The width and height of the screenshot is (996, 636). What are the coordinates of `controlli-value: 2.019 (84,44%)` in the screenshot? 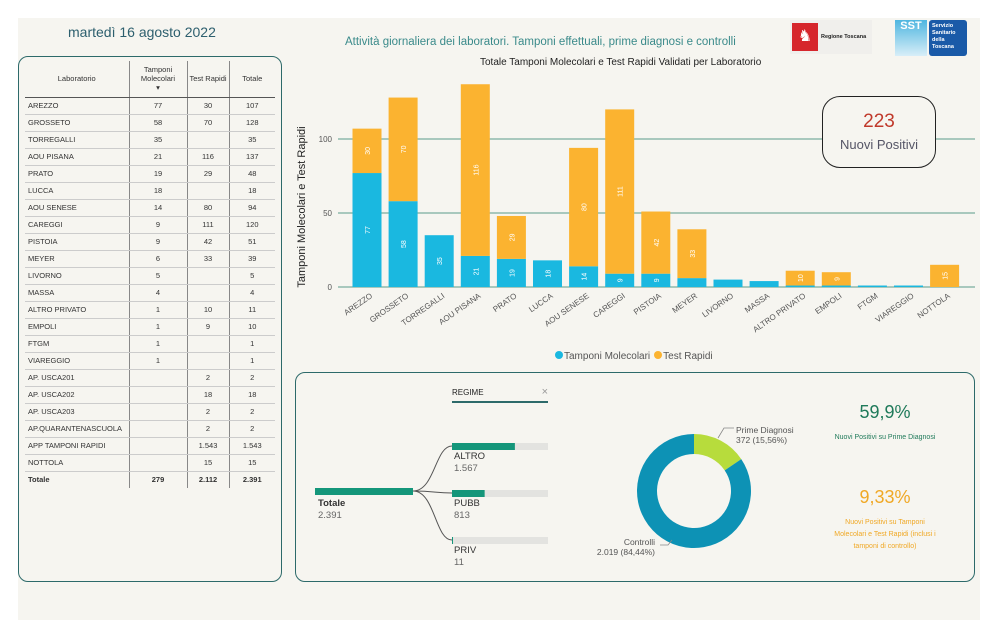 It's located at (625, 552).